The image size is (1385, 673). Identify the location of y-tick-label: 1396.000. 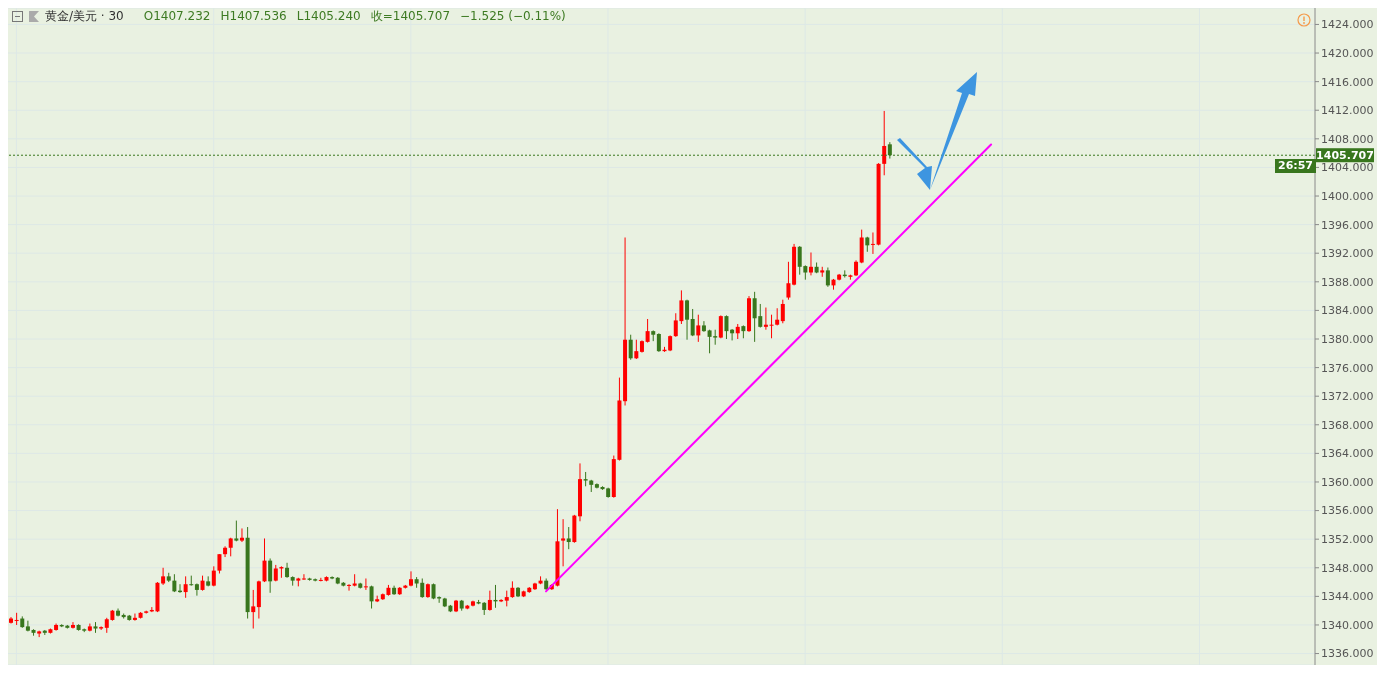
(1347, 225).